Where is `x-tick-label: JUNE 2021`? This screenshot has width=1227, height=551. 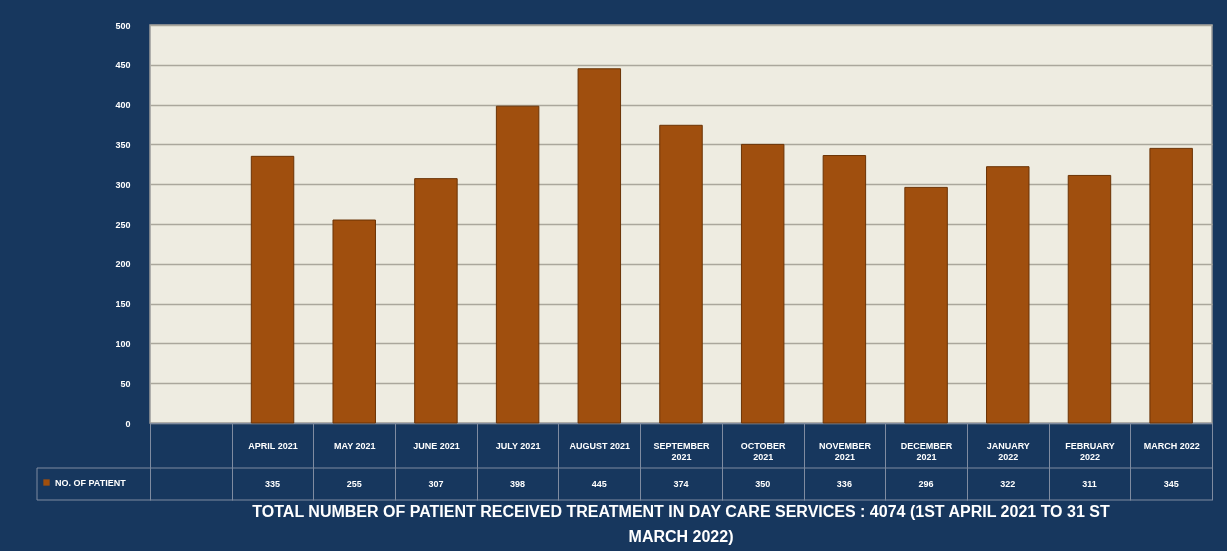
x-tick-label: JUNE 2021 is located at coordinates (436, 446).